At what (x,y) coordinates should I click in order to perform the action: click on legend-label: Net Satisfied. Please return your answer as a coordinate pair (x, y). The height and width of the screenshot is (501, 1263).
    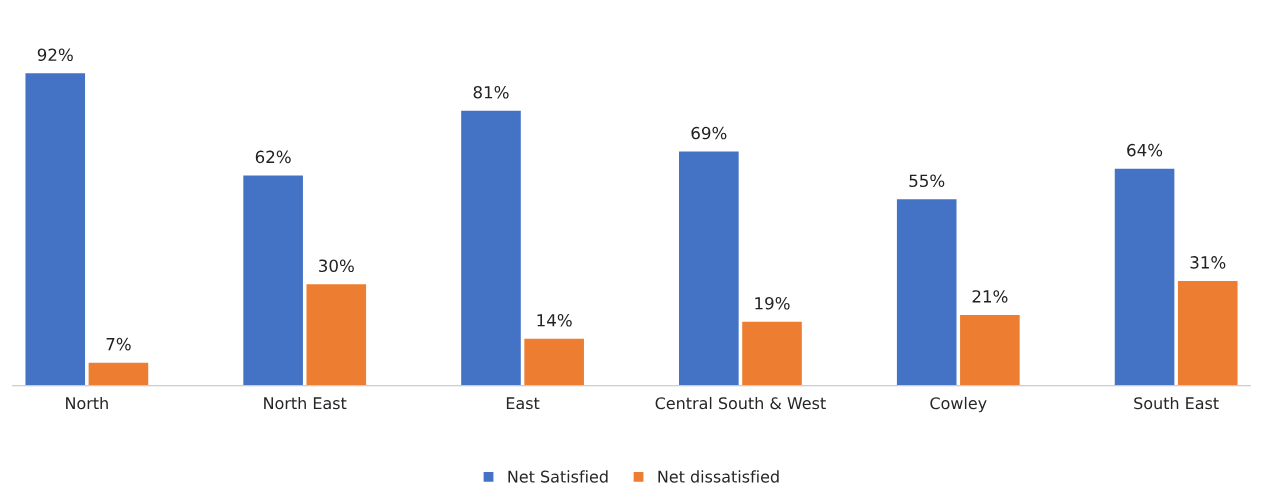
    Looking at the image, I should click on (558, 476).